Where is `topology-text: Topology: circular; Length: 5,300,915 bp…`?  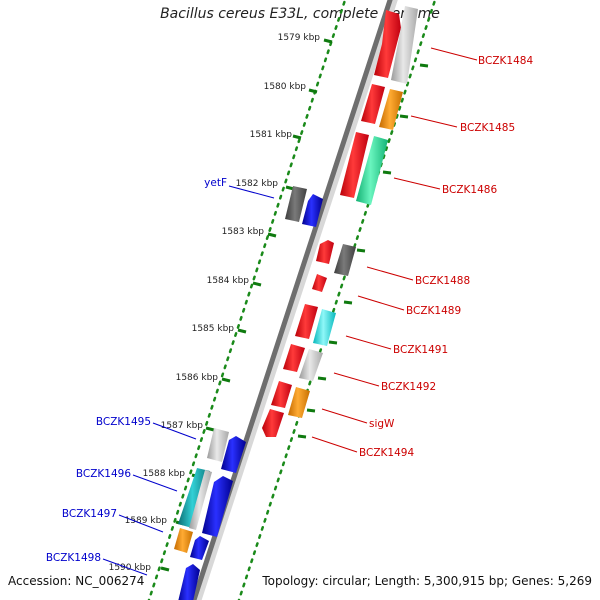
topology-text: Topology: circular; Length: 5,300,915 bp… is located at coordinates (427, 581).